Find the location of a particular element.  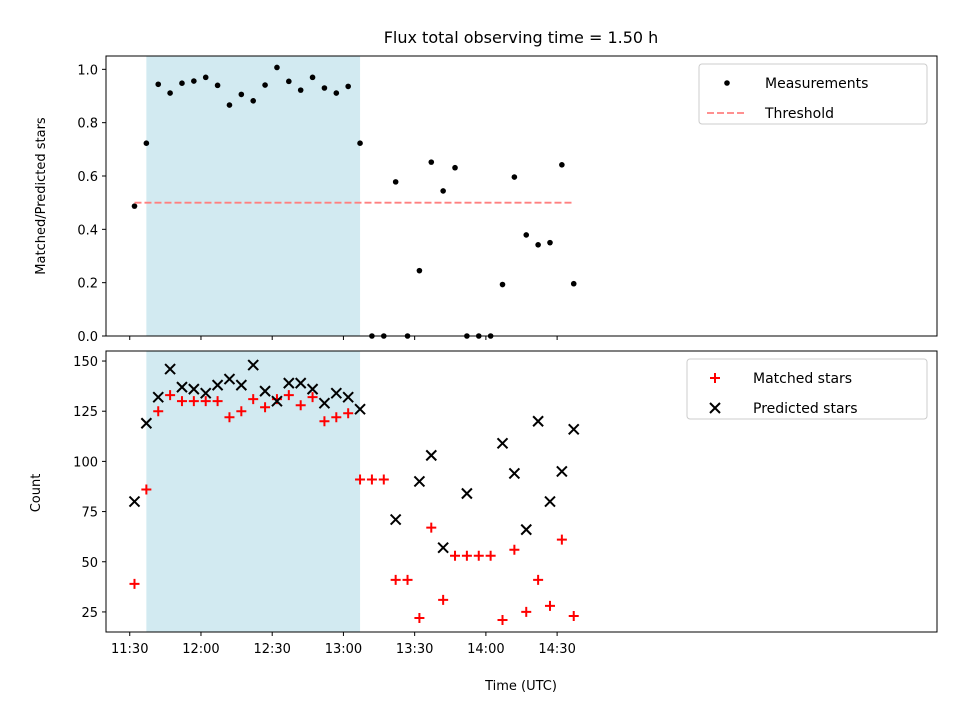

legend: Matched stars Predicted stars is located at coordinates (807, 389).